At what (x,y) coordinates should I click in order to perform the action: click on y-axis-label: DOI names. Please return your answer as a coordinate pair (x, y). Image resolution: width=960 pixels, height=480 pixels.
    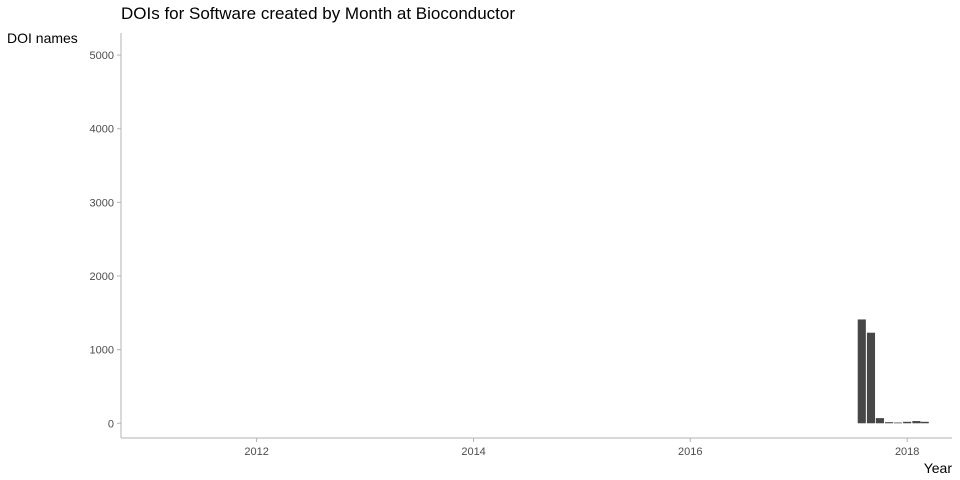
    Looking at the image, I should click on (42, 38).